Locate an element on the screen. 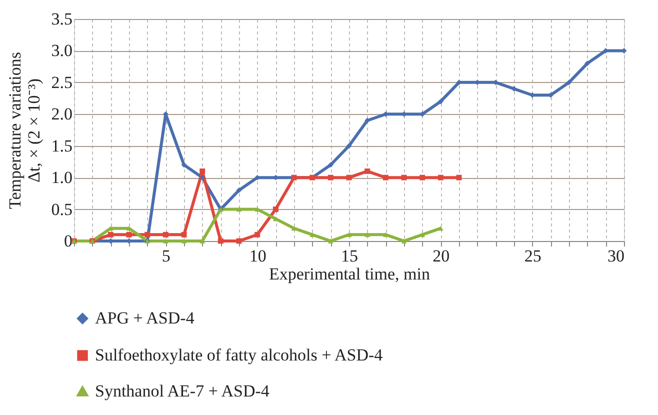  y-tick-label: 1.0 is located at coordinates (61, 178).